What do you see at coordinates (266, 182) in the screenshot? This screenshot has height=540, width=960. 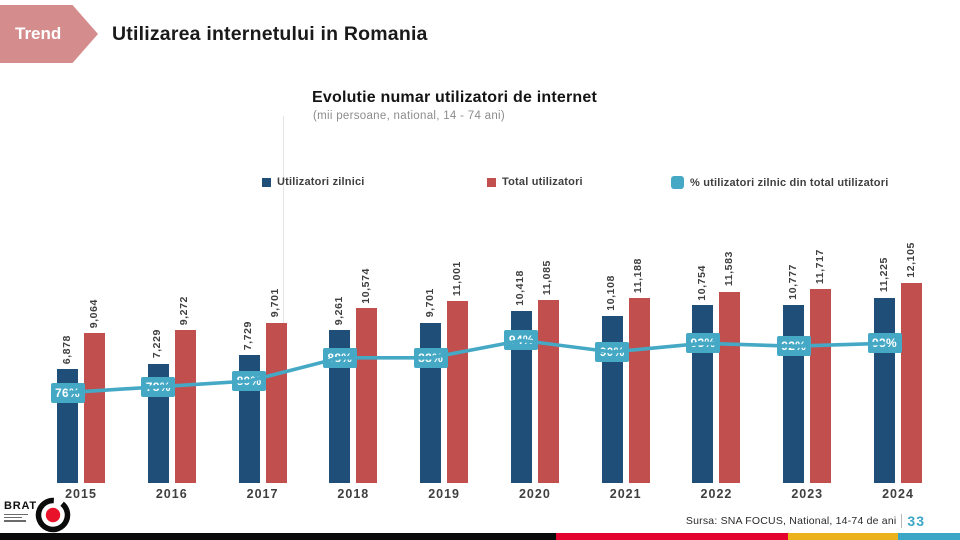 I see `legend-swatch-daily-users` at bounding box center [266, 182].